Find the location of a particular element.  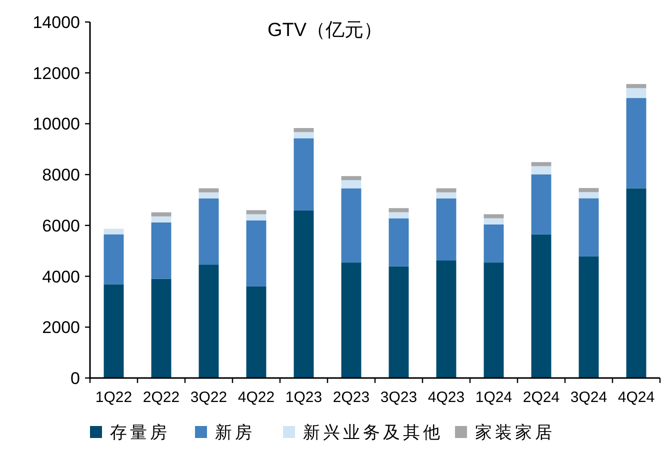

x-tick-label: 3Q24 is located at coordinates (589, 397).